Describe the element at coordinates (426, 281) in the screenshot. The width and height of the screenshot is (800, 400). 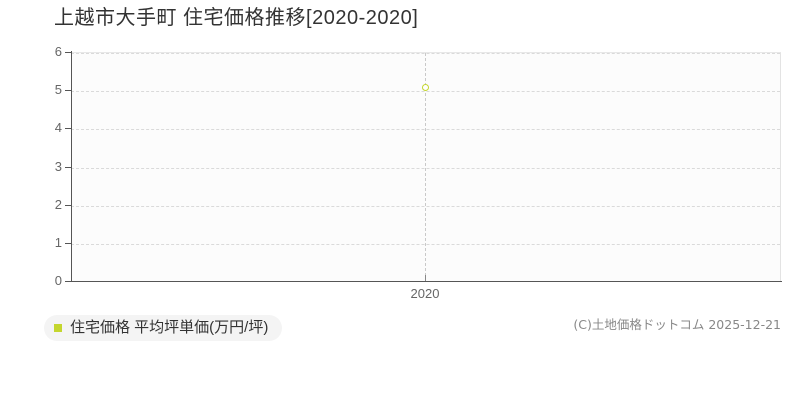
I see `x-axis-line` at that location.